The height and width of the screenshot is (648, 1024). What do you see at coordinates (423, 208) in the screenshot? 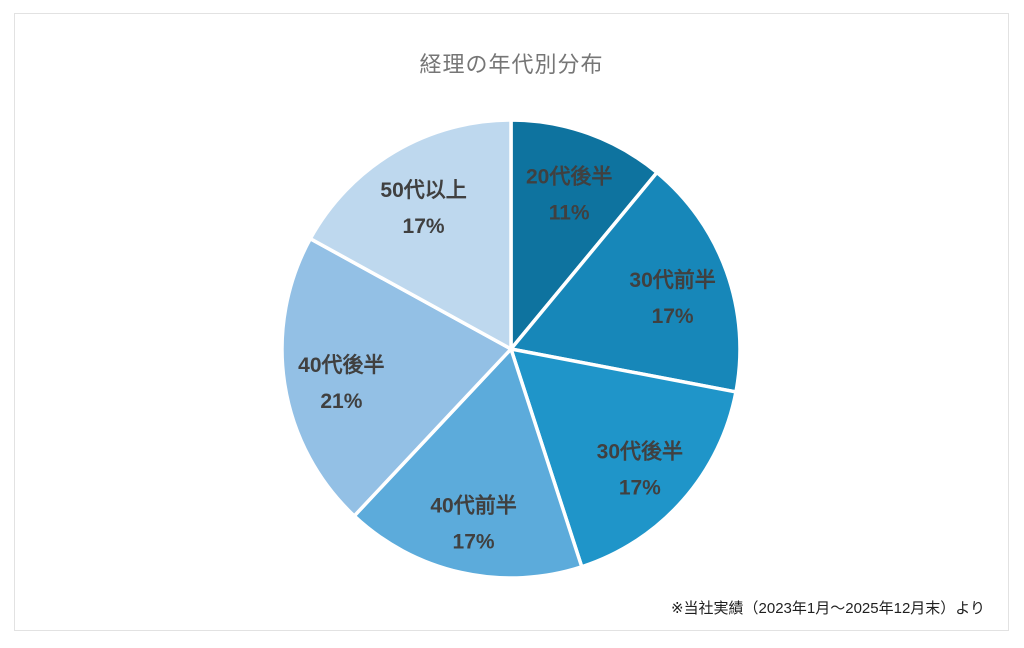
I see `slice-label-5: 50代以上 17%` at bounding box center [423, 208].